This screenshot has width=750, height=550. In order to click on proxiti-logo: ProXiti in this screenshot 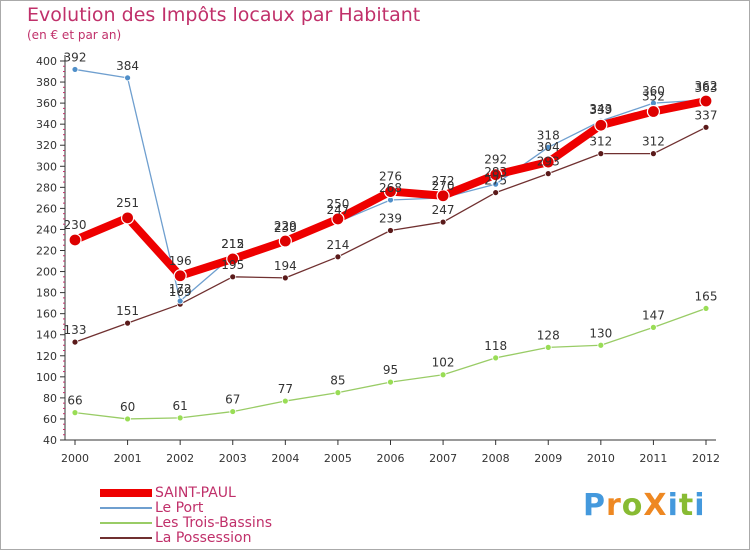, I will do `click(644, 505)`.